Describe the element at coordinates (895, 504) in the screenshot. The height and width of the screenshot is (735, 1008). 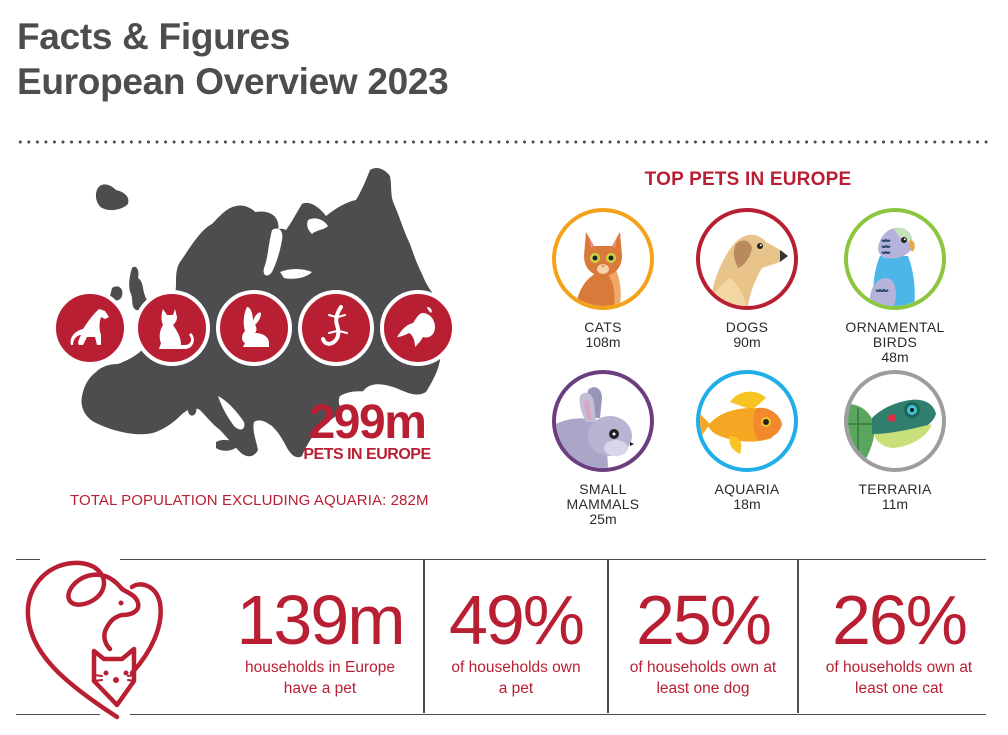
I see `pet-count: 11m` at that location.